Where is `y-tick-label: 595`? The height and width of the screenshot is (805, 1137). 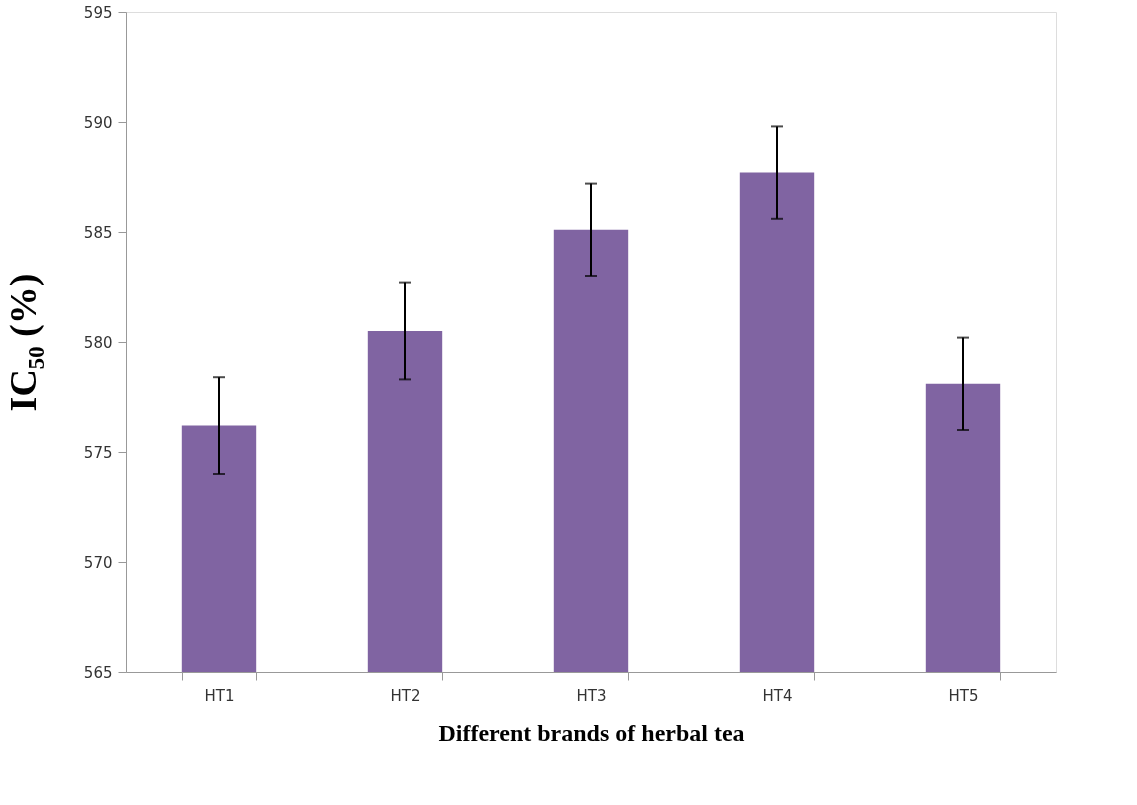 y-tick-label: 595 is located at coordinates (98, 12).